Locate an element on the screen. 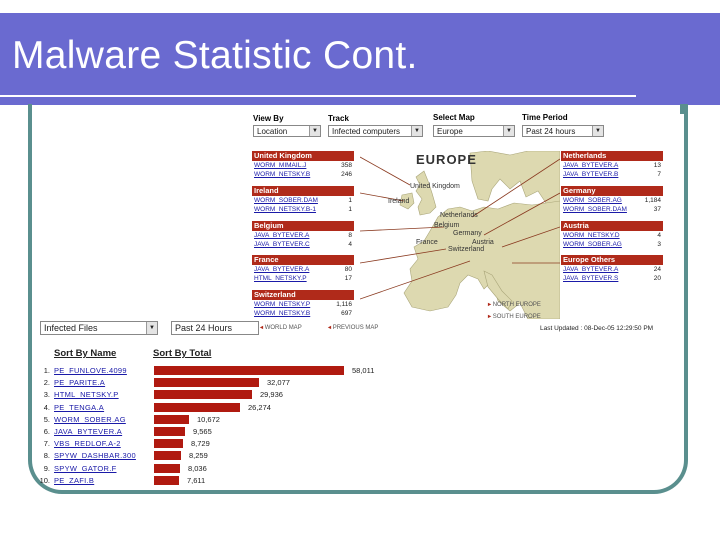 The image size is (720, 540). malware-name-link: HTML_NETSKY.P is located at coordinates (86, 395).